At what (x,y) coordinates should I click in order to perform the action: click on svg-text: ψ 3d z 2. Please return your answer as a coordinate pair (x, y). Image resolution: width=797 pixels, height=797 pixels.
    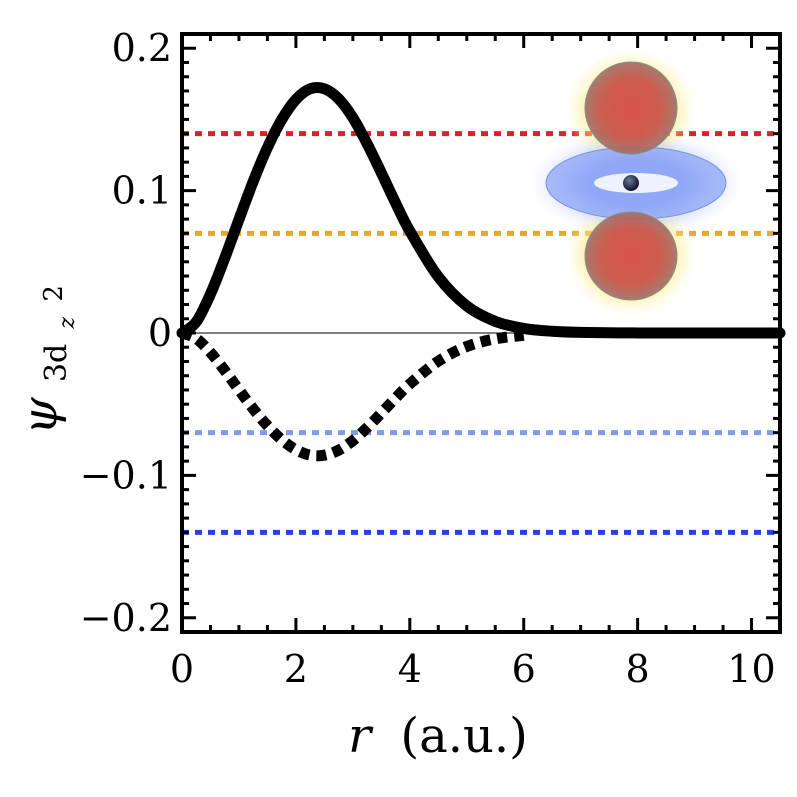
    Looking at the image, I should click on (49, 360).